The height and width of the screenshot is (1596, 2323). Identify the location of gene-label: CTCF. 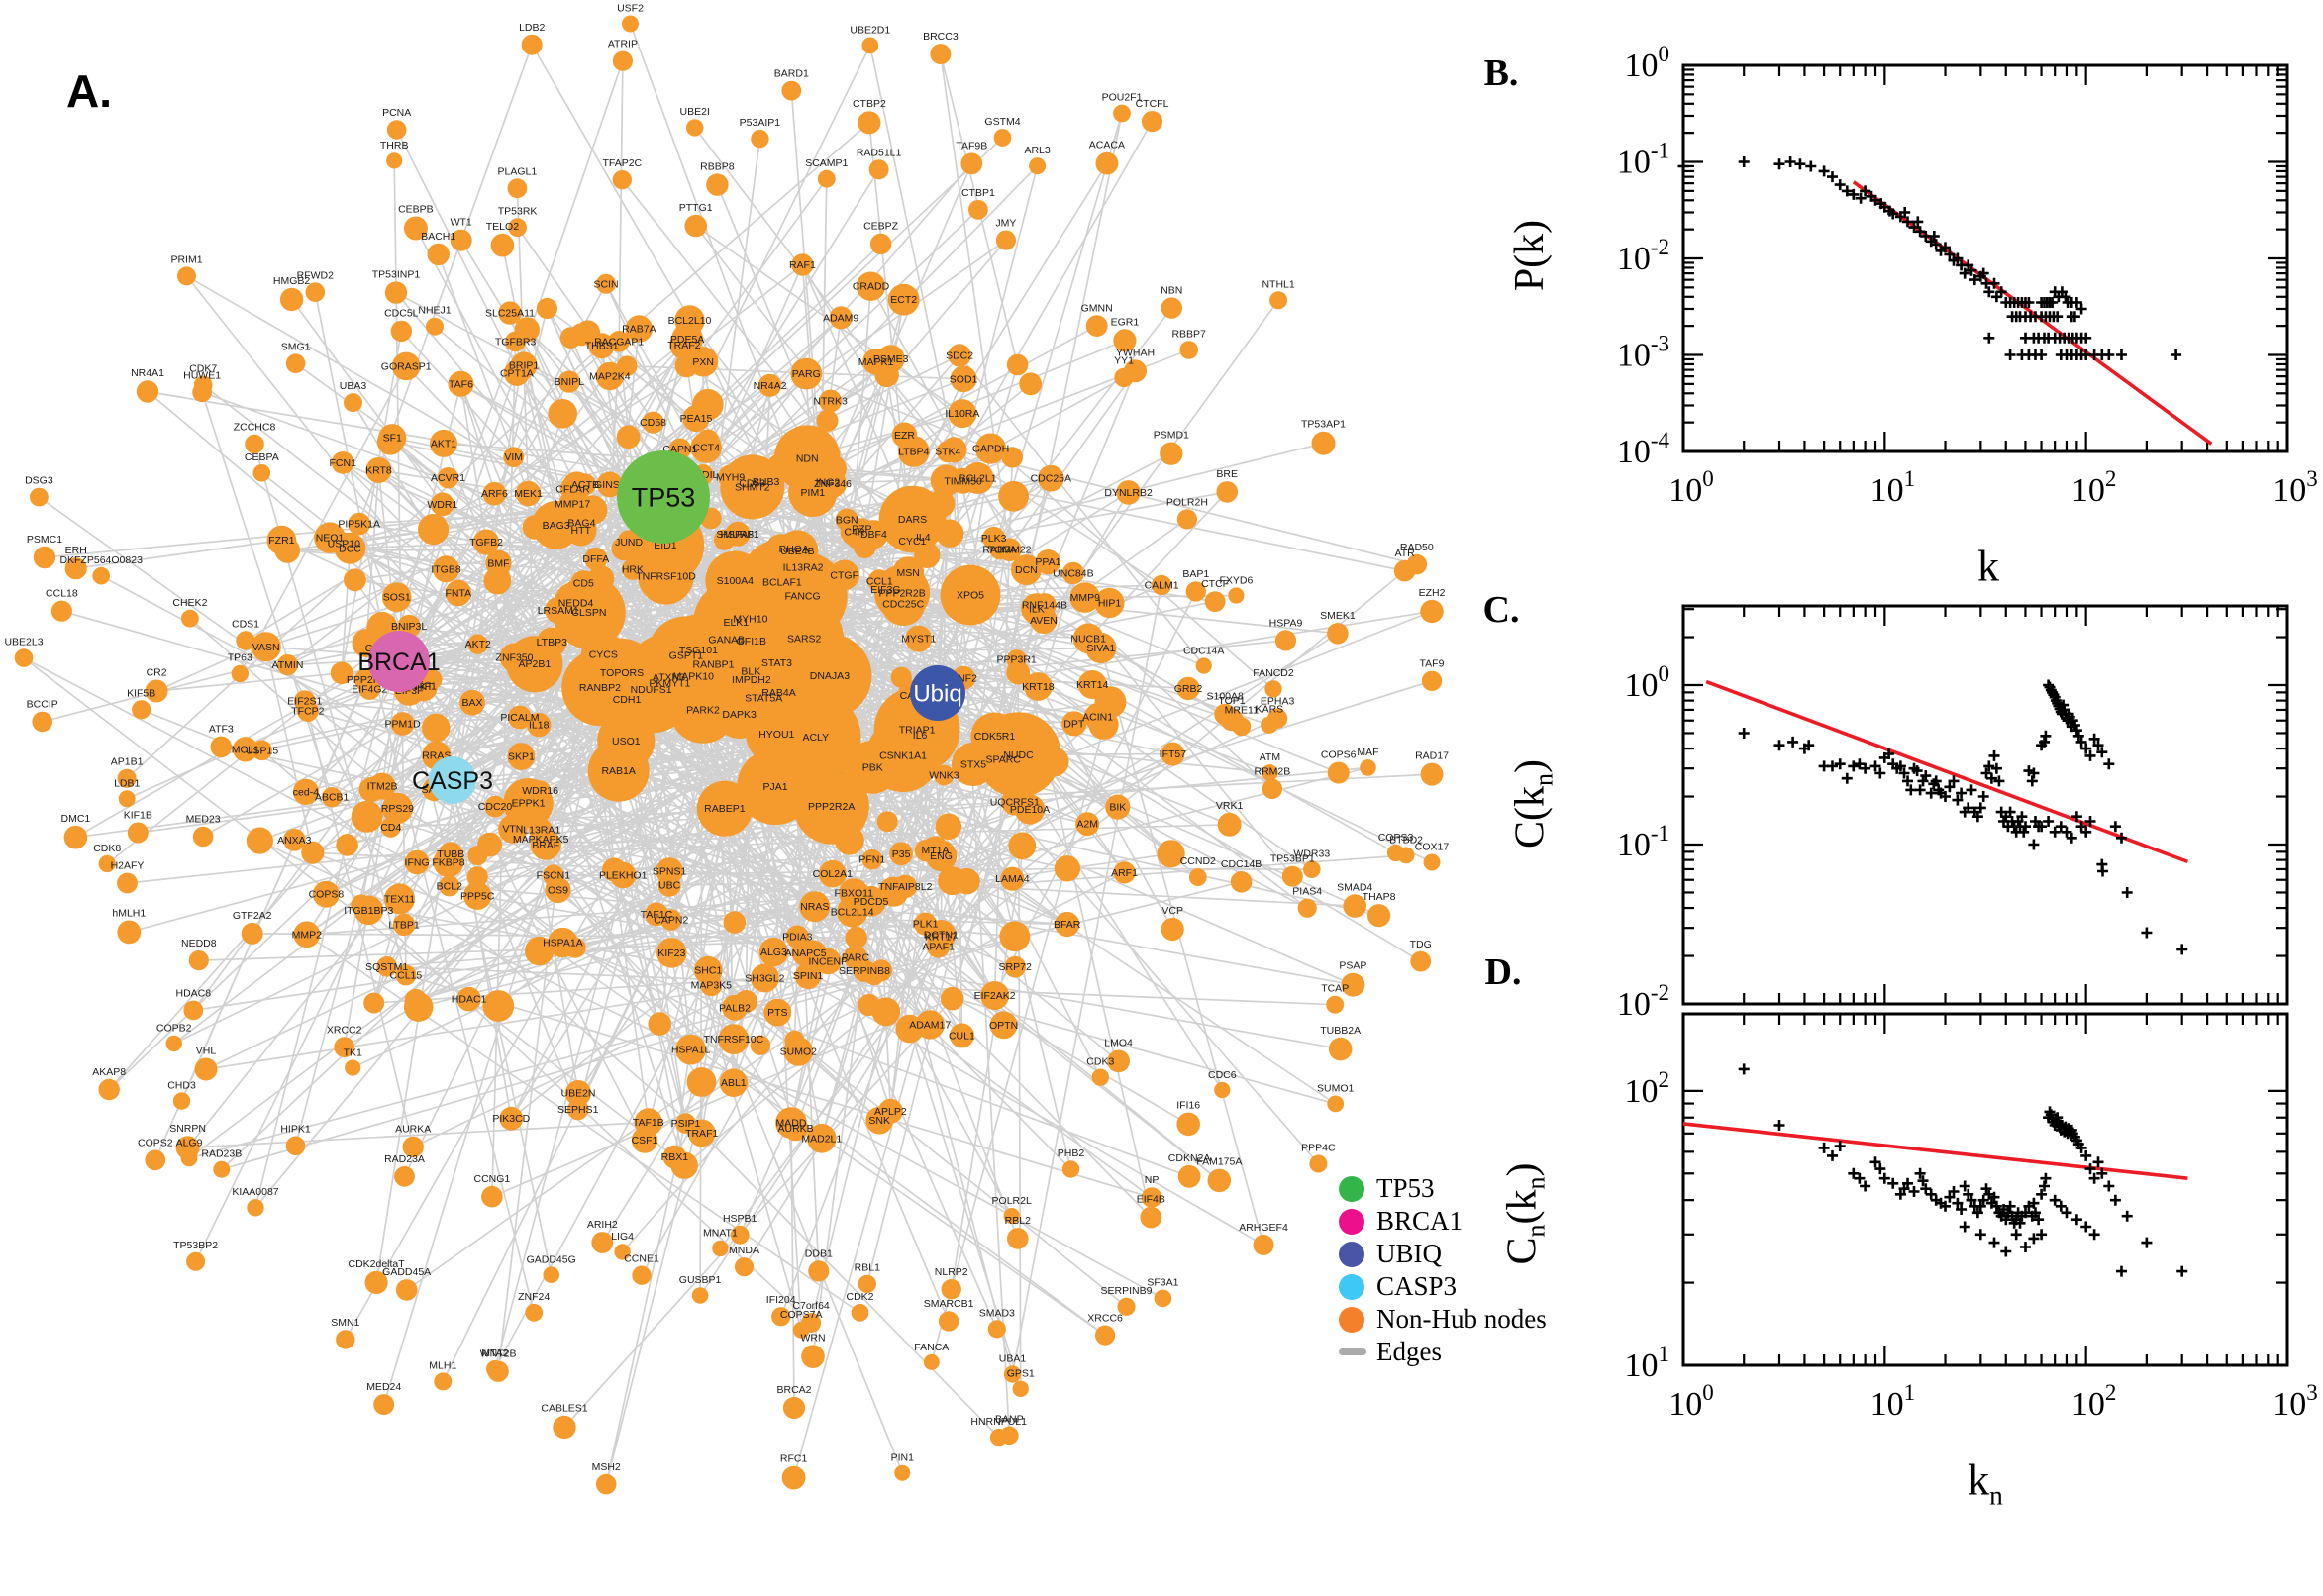
(1215, 584).